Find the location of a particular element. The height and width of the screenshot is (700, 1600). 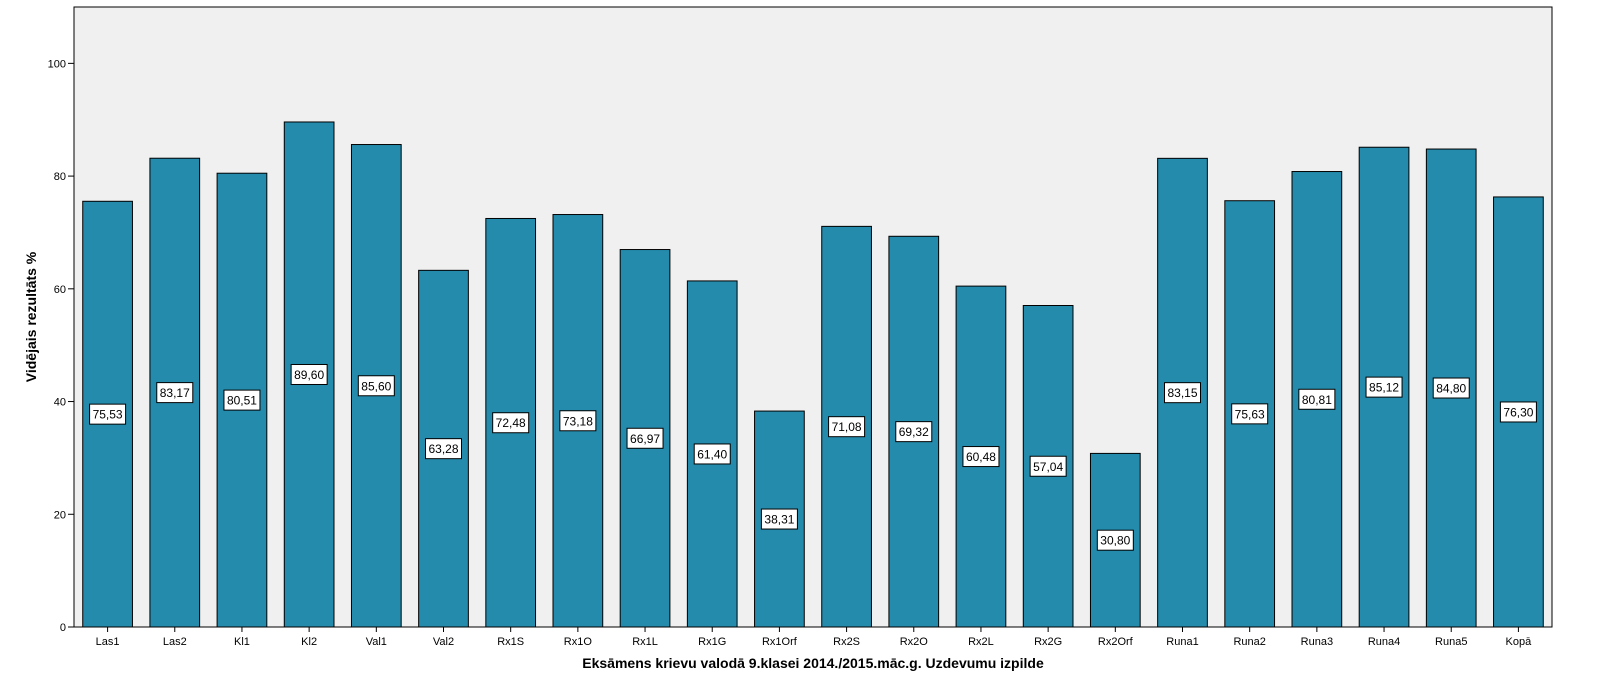

data-label: 63,28 is located at coordinates (443, 449).